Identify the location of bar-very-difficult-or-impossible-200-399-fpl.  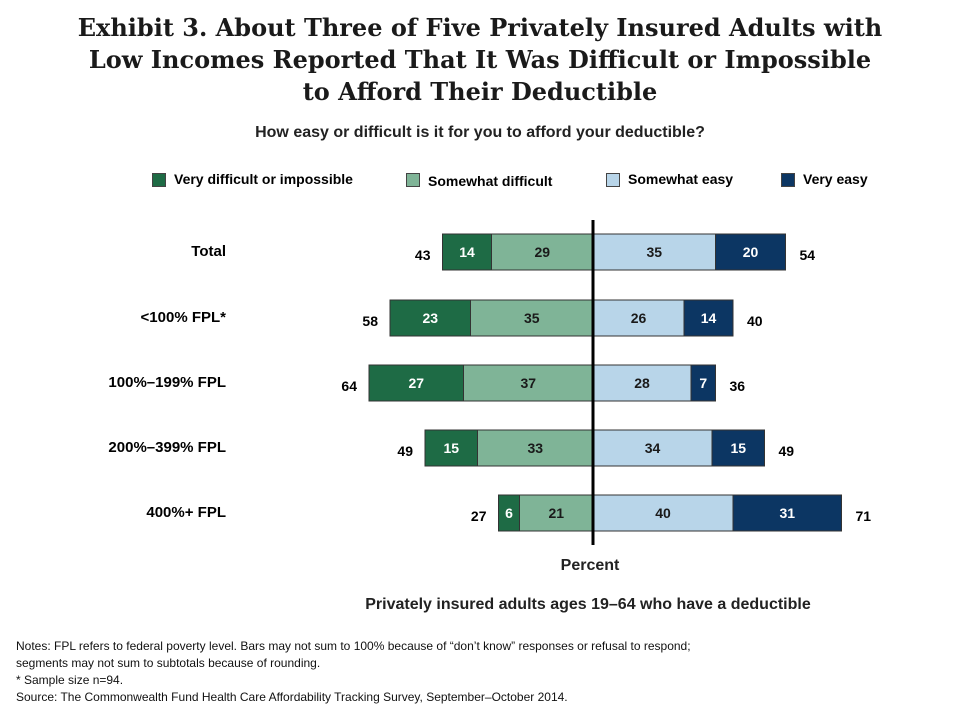
(451, 448).